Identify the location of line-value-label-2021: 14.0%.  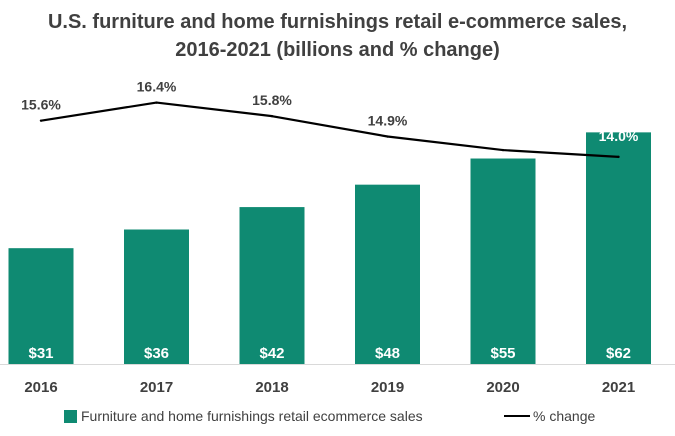
(619, 136).